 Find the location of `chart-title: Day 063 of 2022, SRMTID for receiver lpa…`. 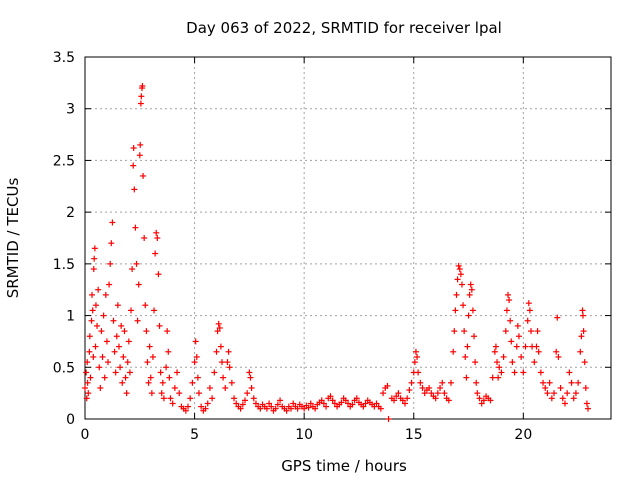

chart-title: Day 063 of 2022, SRMTID for receiver lpa… is located at coordinates (344, 28).